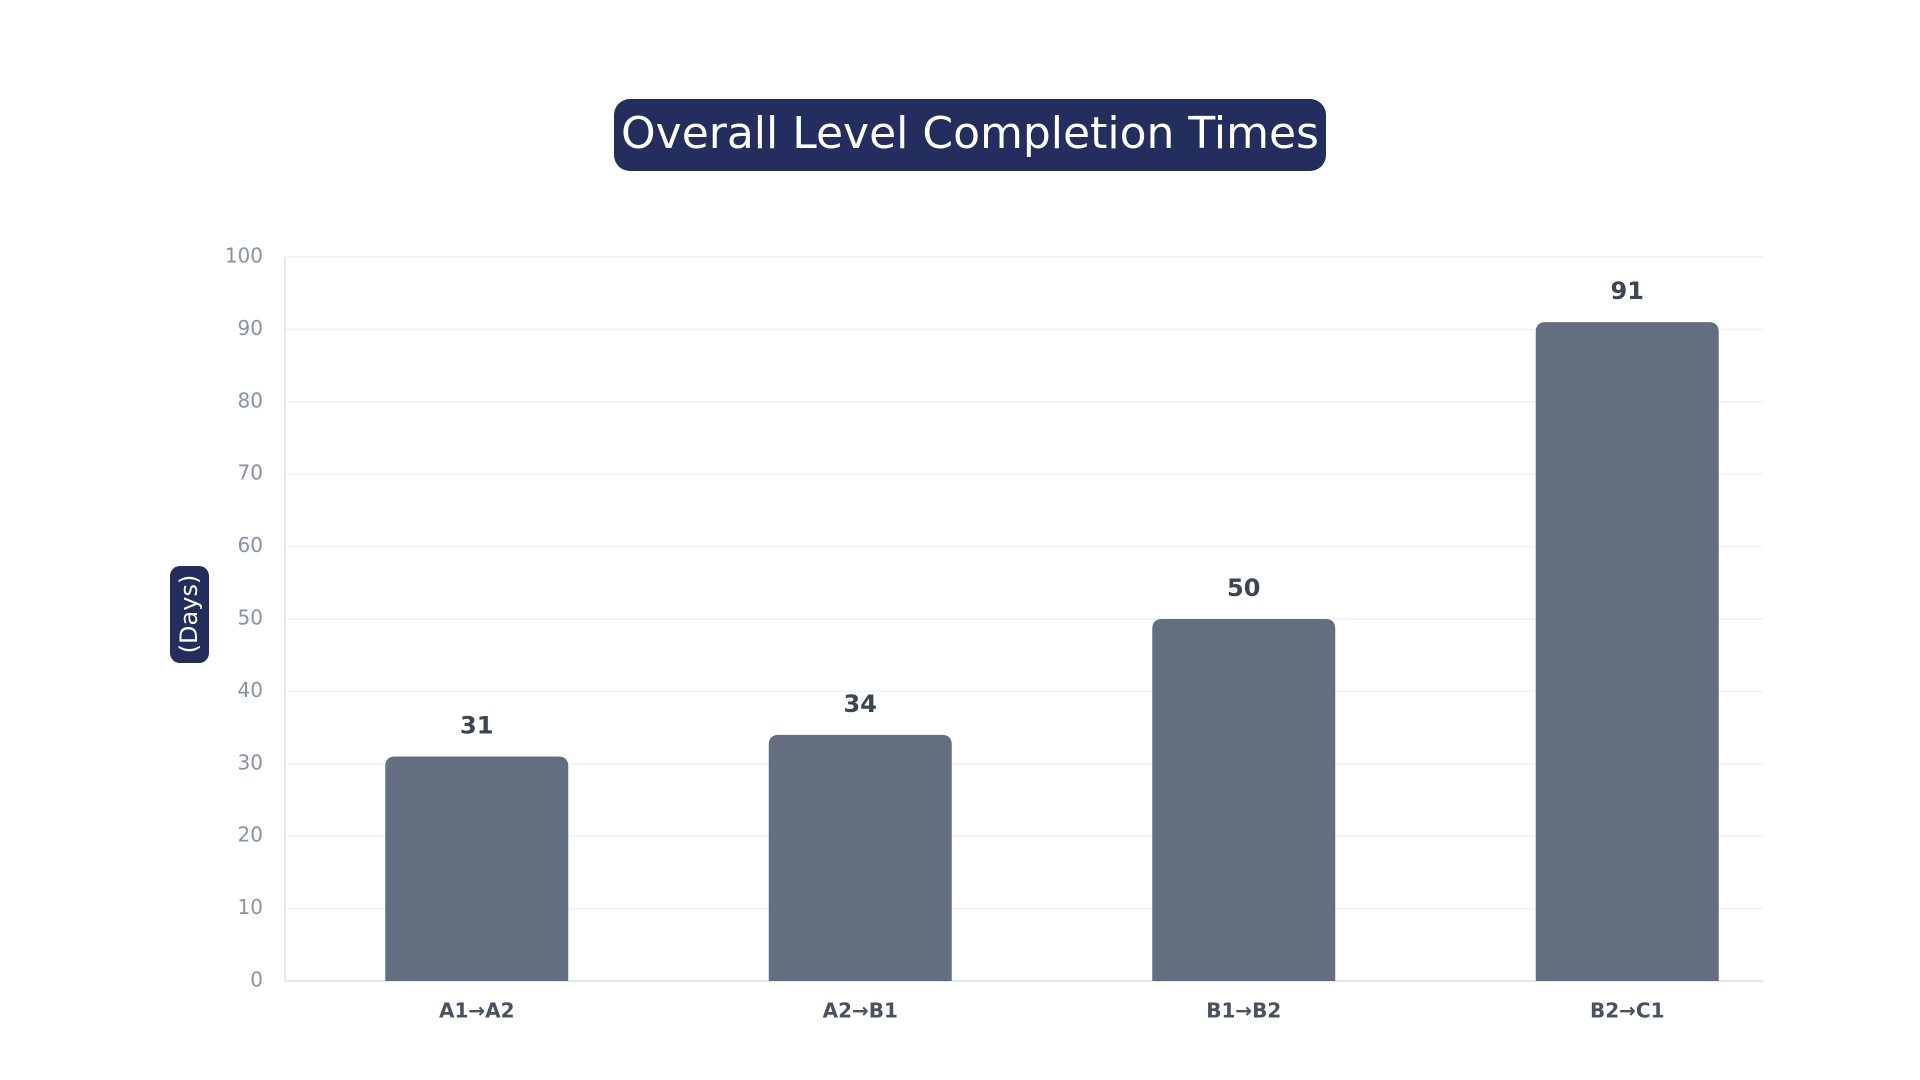 This screenshot has height=1080, width=1920. I want to click on value-label: 34, so click(860, 704).